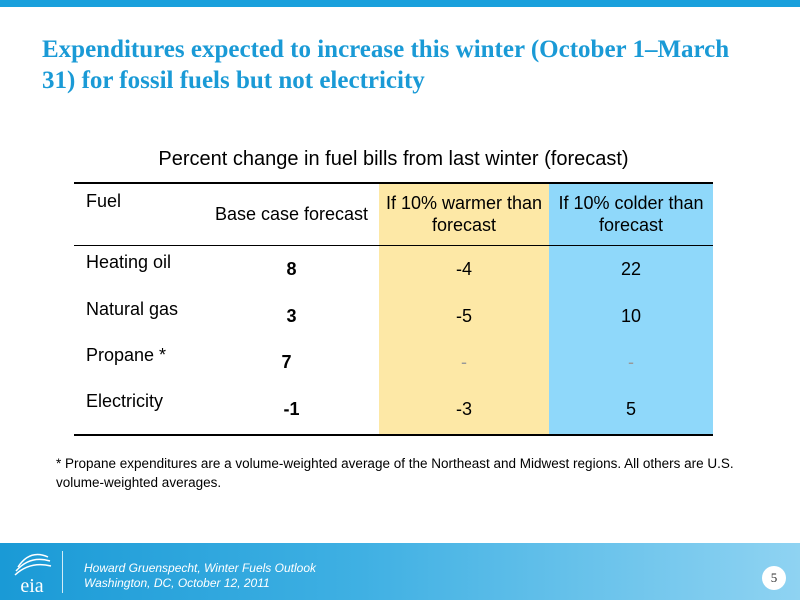 This screenshot has height=600, width=800. I want to click on eia-logo-text: eia, so click(31, 586).